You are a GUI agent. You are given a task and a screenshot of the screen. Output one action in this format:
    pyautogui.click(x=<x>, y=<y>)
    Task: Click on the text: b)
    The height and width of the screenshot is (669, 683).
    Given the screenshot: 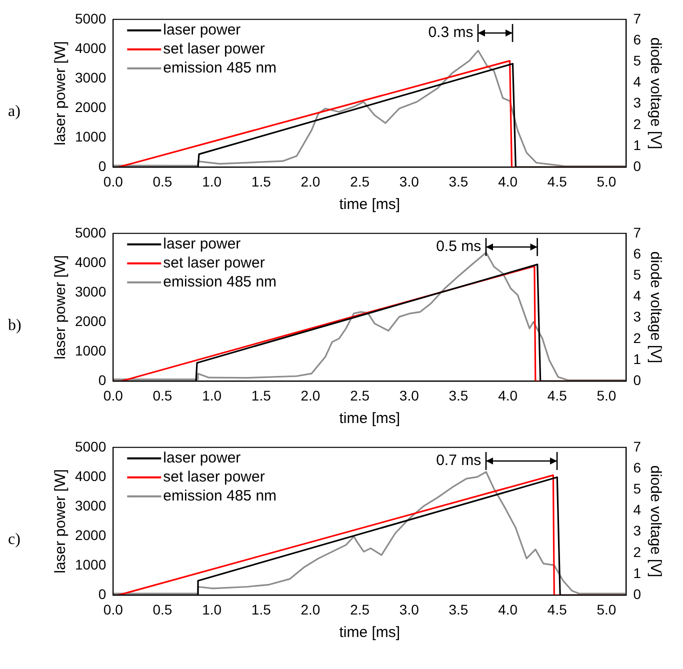 What is the action you would take?
    pyautogui.click(x=15, y=326)
    